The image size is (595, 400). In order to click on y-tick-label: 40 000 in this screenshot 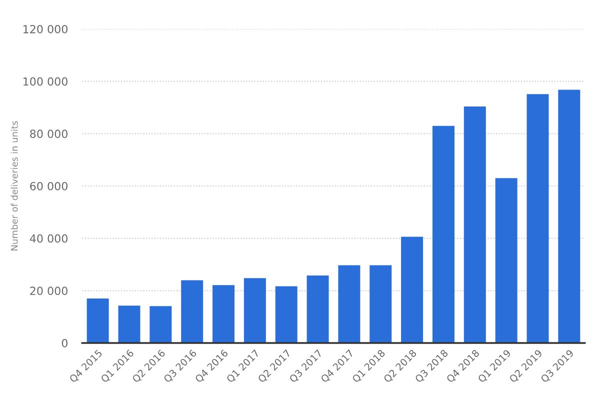, I will do `click(49, 238)`.